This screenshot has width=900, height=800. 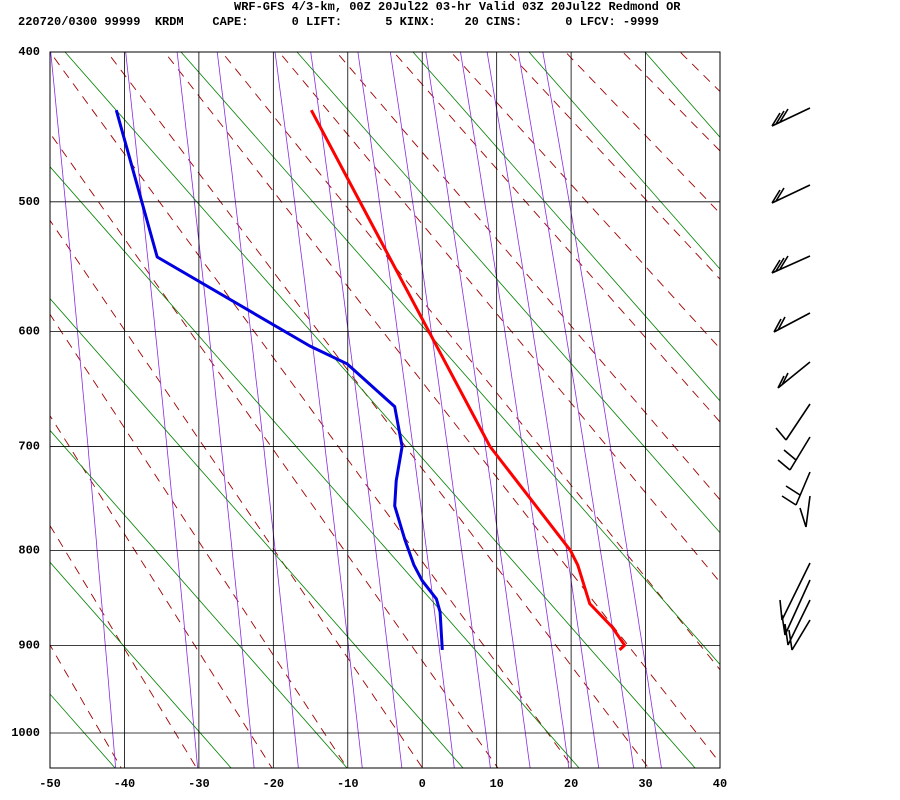 What do you see at coordinates (348, 784) in the screenshot?
I see `x-tick-label: -10` at bounding box center [348, 784].